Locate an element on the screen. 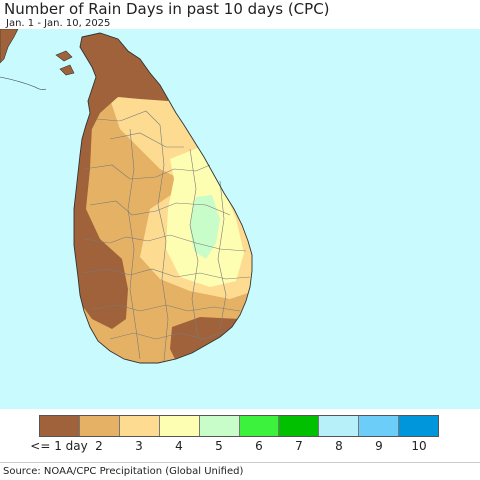 This screenshot has width=480, height=480. legend-label: 6 is located at coordinates (259, 446).